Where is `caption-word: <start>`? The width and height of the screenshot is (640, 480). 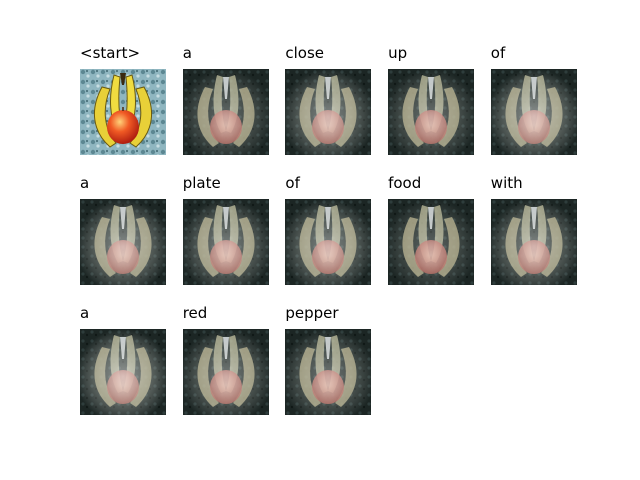
caption-word: <start> is located at coordinates (110, 53).